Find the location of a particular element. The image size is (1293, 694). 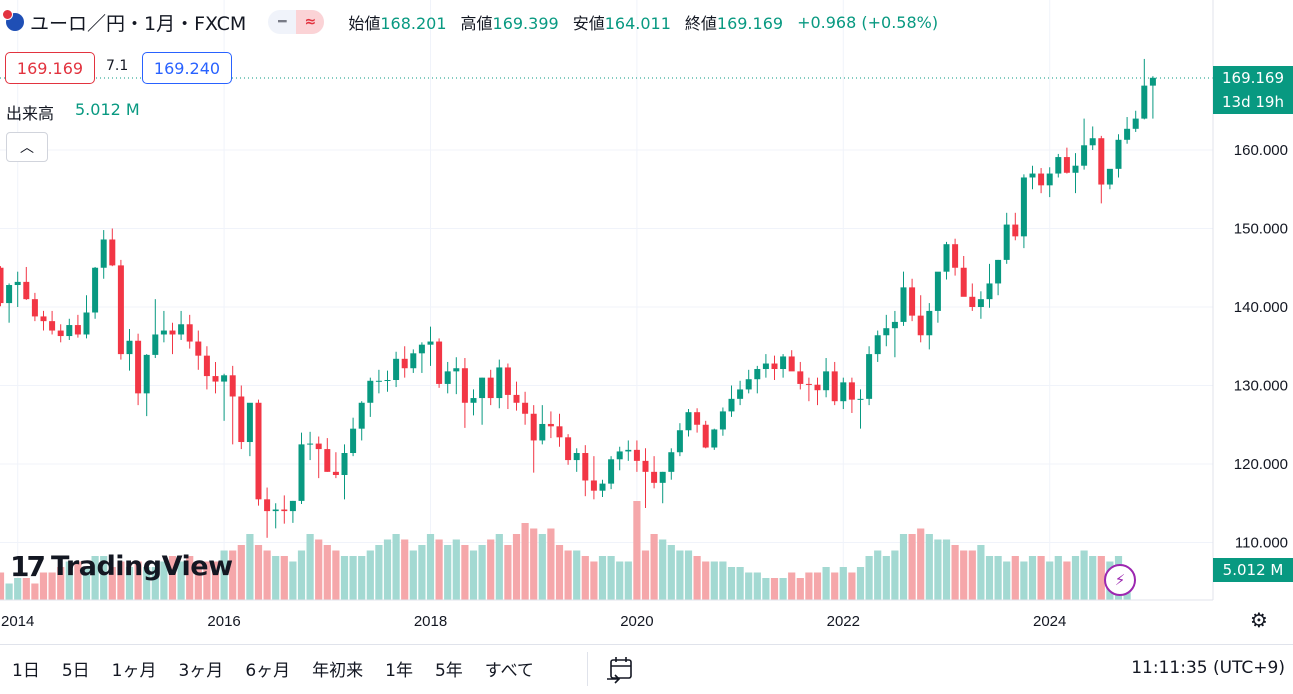

range-ytd: 年初来 is located at coordinates (338, 671).